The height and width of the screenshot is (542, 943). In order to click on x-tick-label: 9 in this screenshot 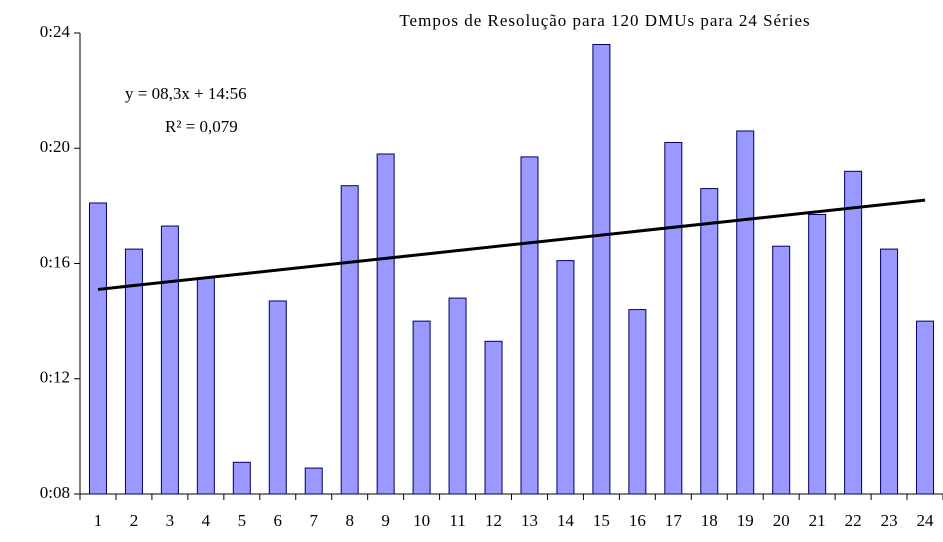, I will do `click(385, 520)`.